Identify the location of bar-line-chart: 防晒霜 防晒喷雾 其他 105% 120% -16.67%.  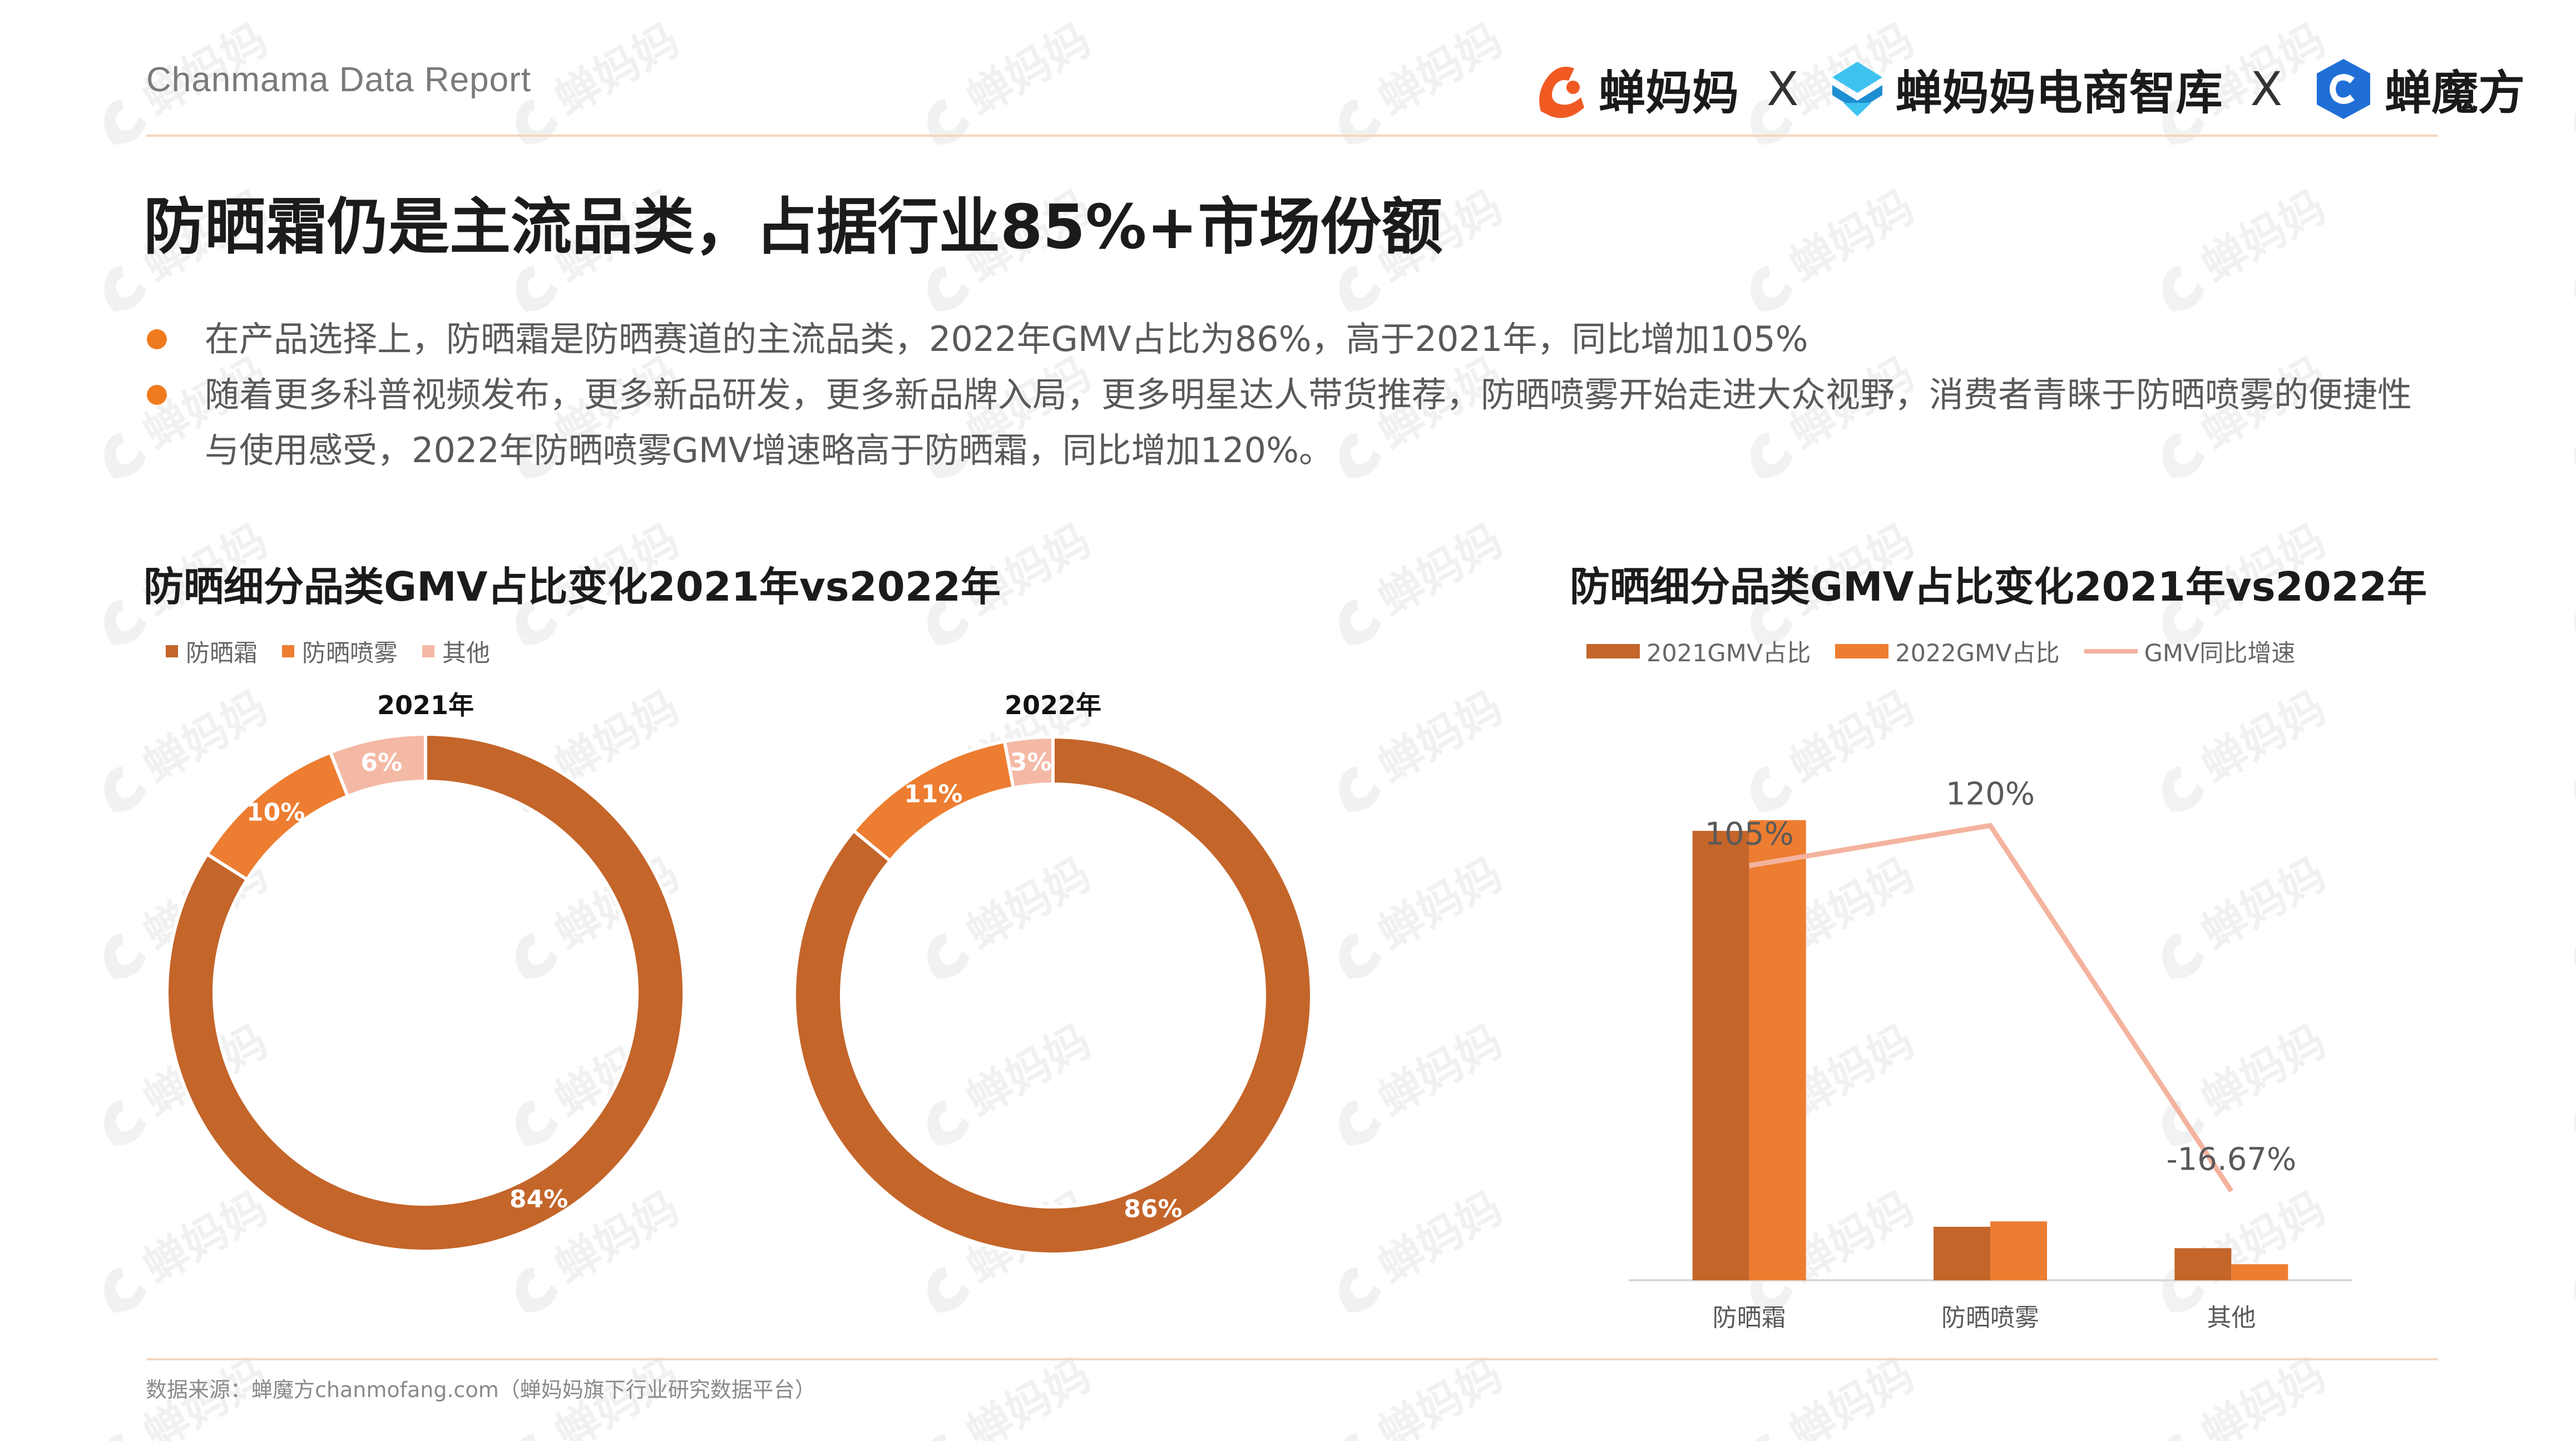
(1990, 1054).